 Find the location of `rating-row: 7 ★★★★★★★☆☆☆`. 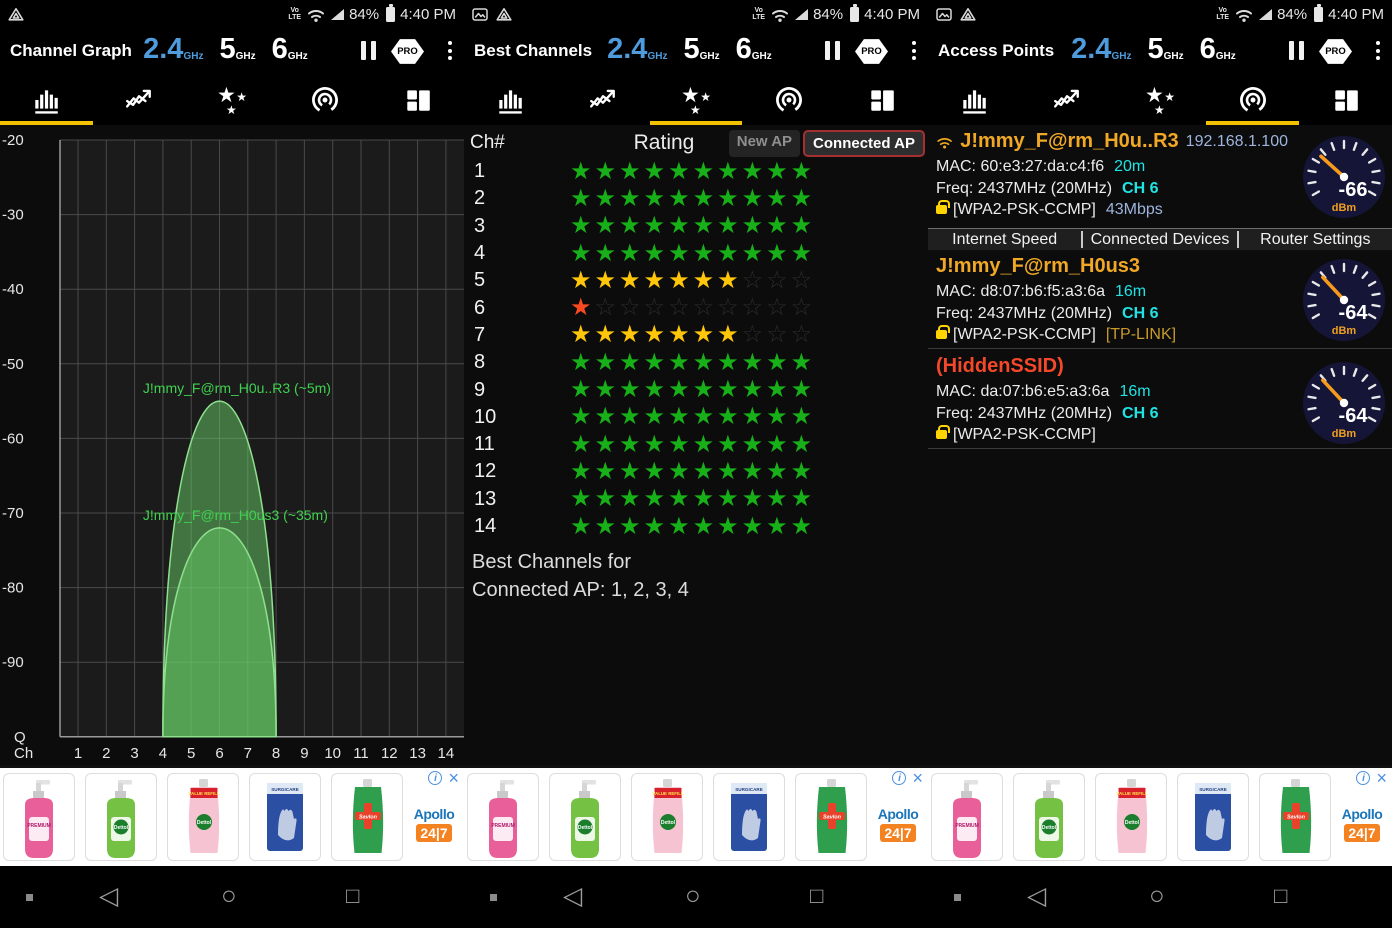

rating-row: 7 ★★★★★★★☆☆☆ is located at coordinates (696, 335).